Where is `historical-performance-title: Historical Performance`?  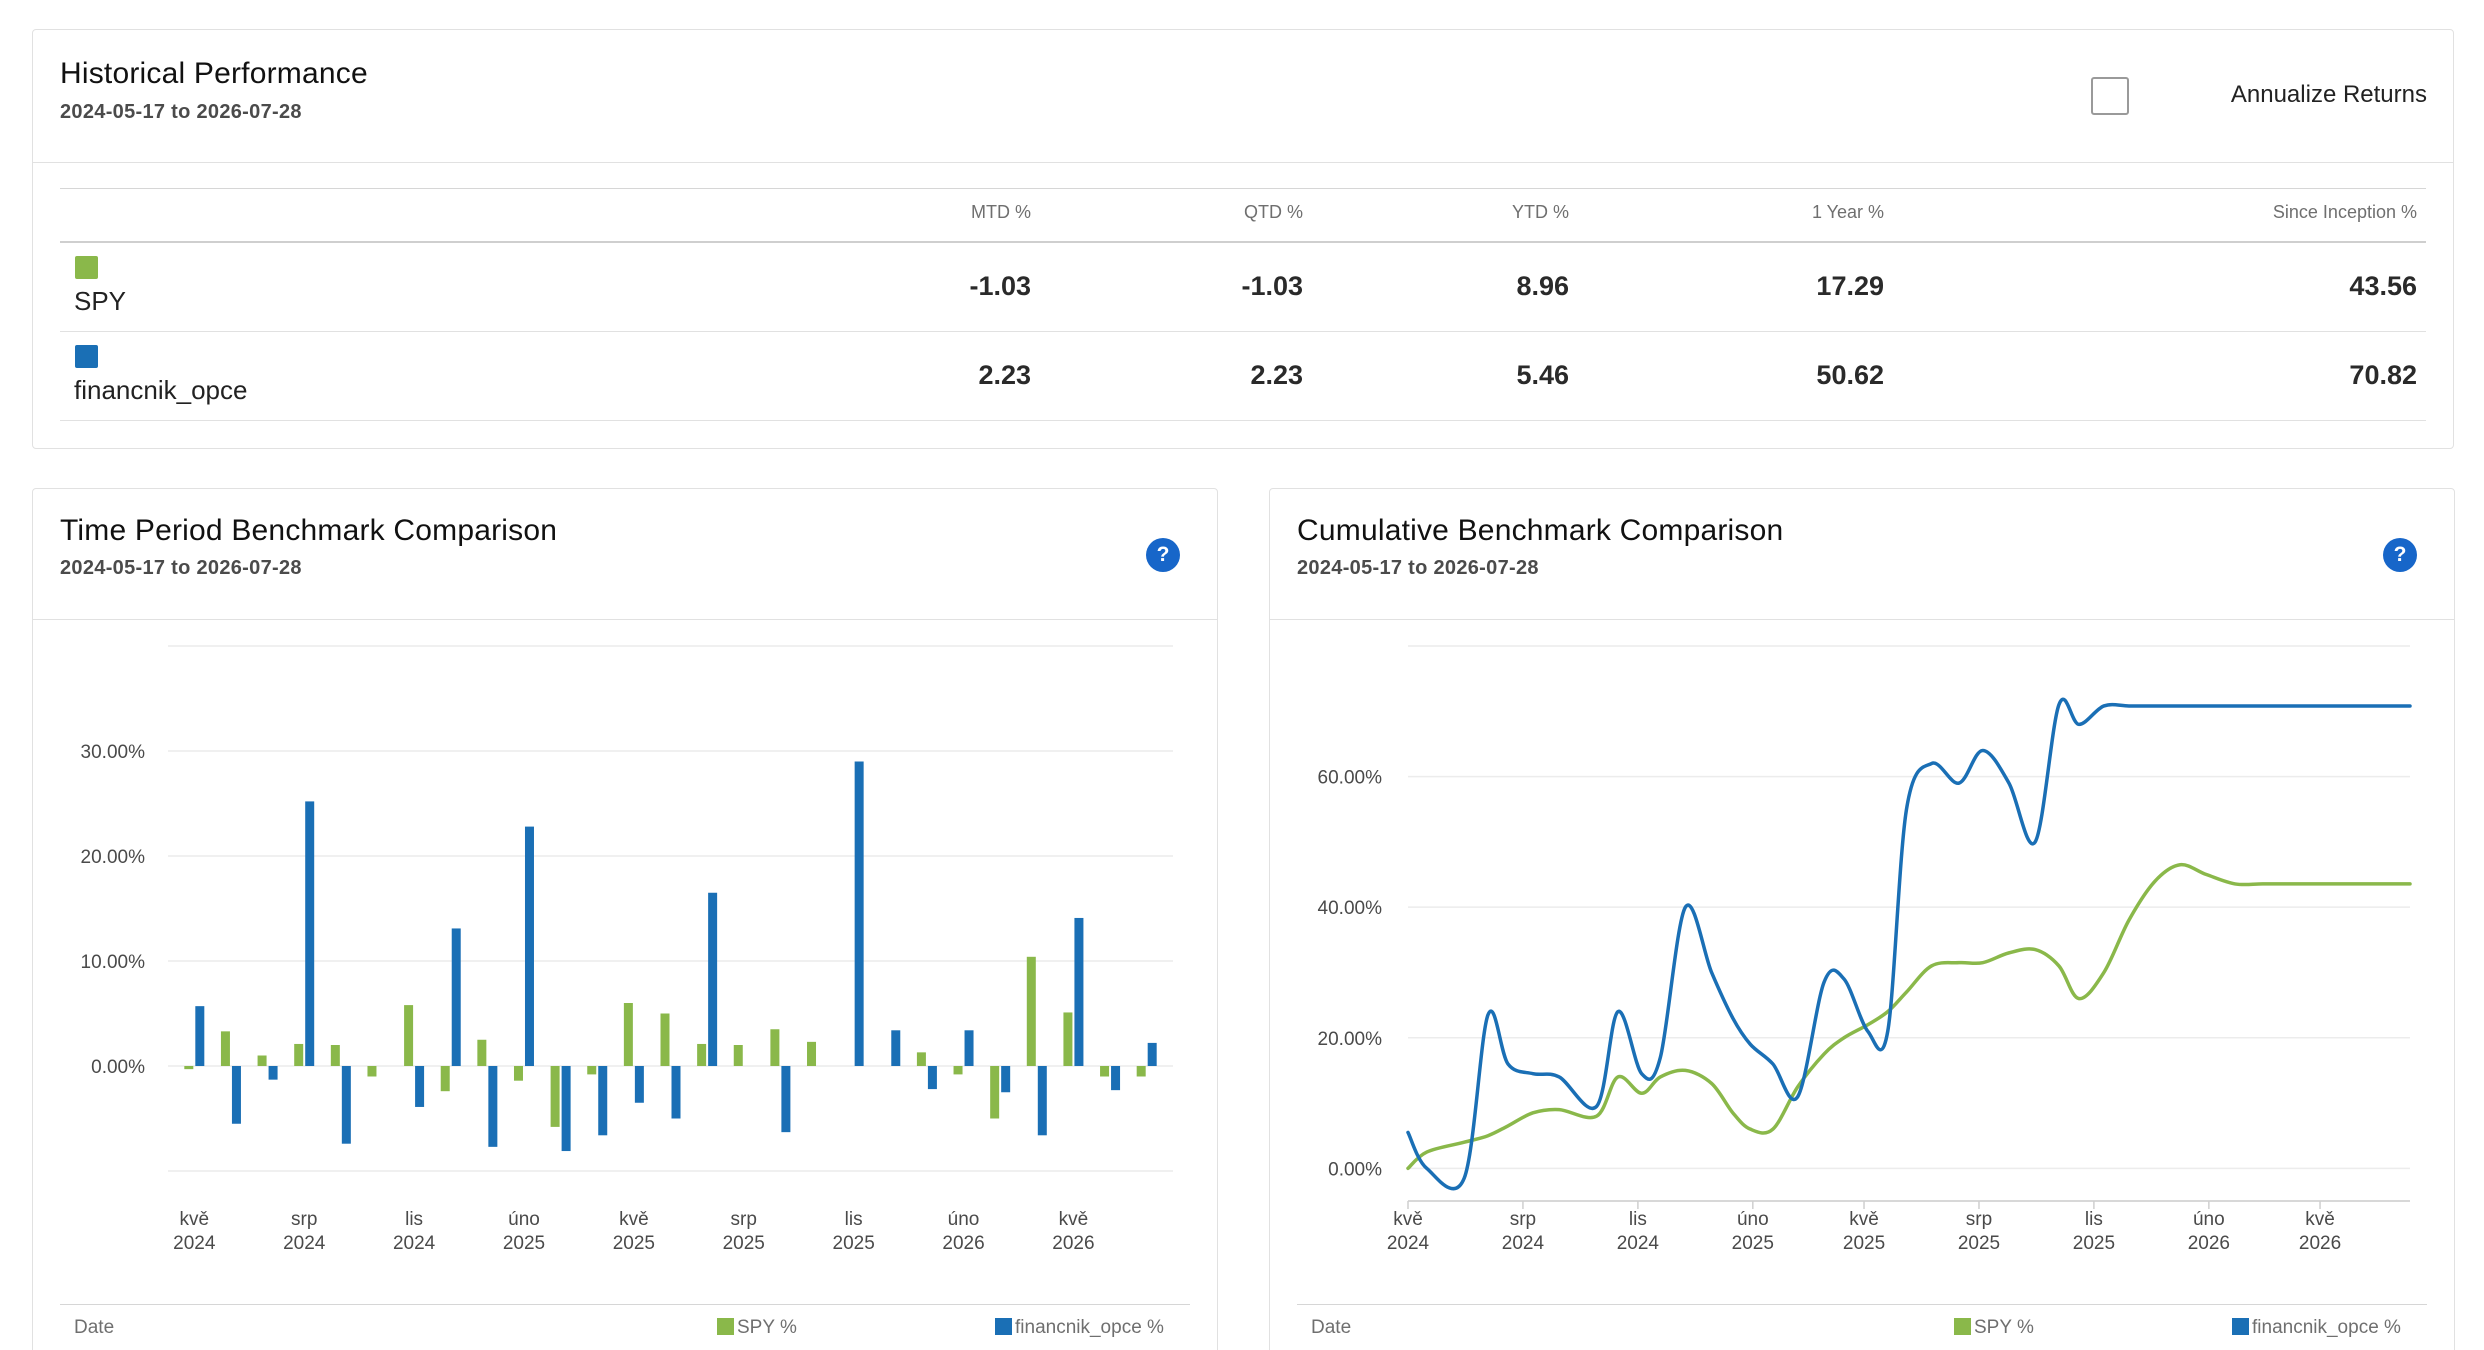 historical-performance-title: Historical Performance is located at coordinates (214, 73).